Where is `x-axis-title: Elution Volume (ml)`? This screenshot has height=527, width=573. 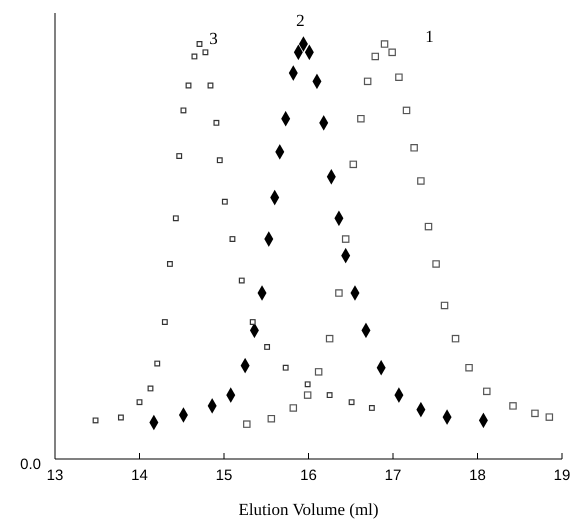 x-axis-title: Elution Volume (ml) is located at coordinates (308, 509).